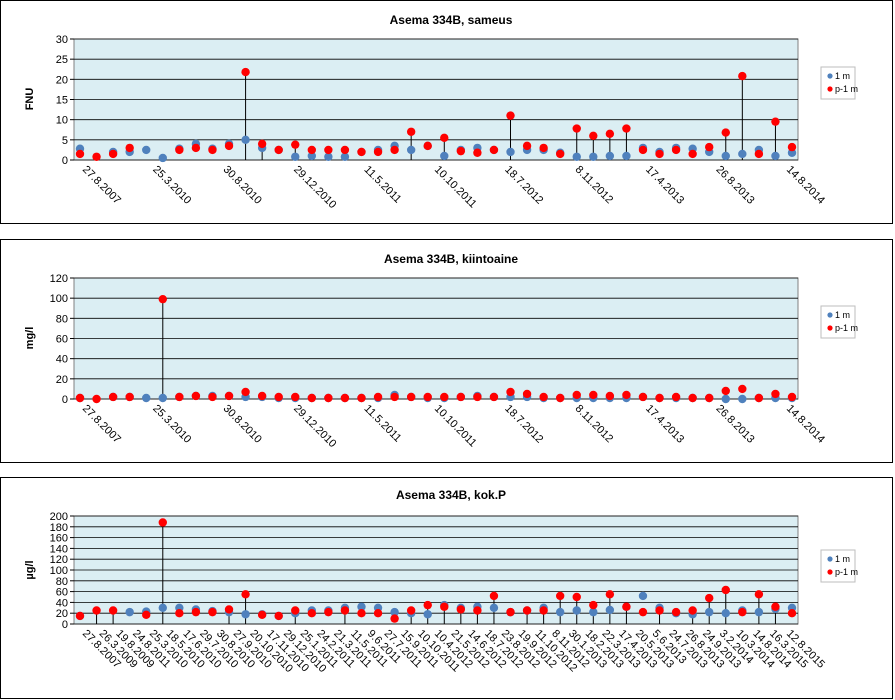  What do you see at coordinates (62, 60) in the screenshot?
I see `y-tick-label: 25` at bounding box center [62, 60].